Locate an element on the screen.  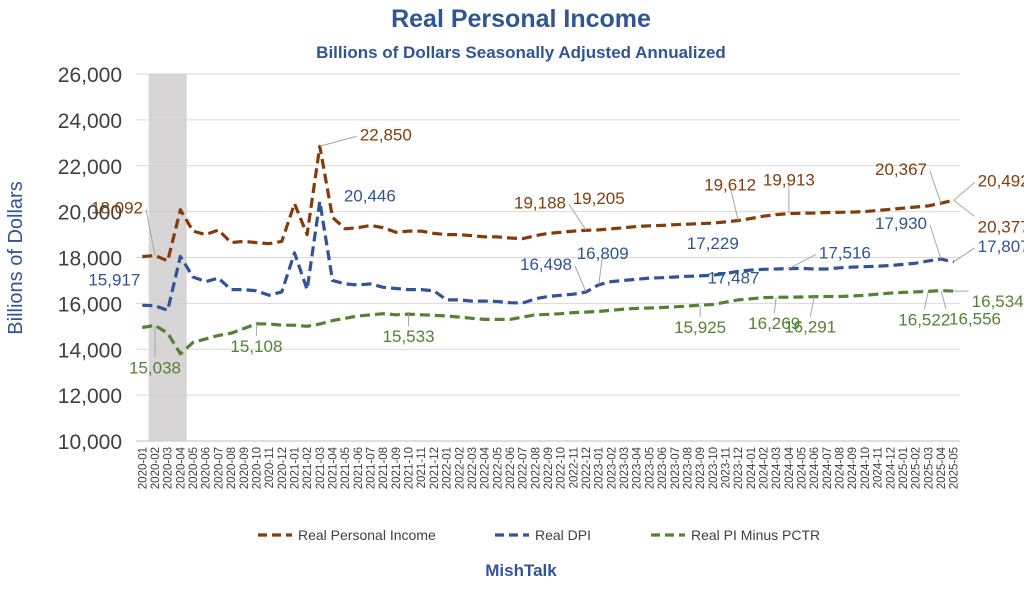
data-label: 20,367 is located at coordinates (901, 169).